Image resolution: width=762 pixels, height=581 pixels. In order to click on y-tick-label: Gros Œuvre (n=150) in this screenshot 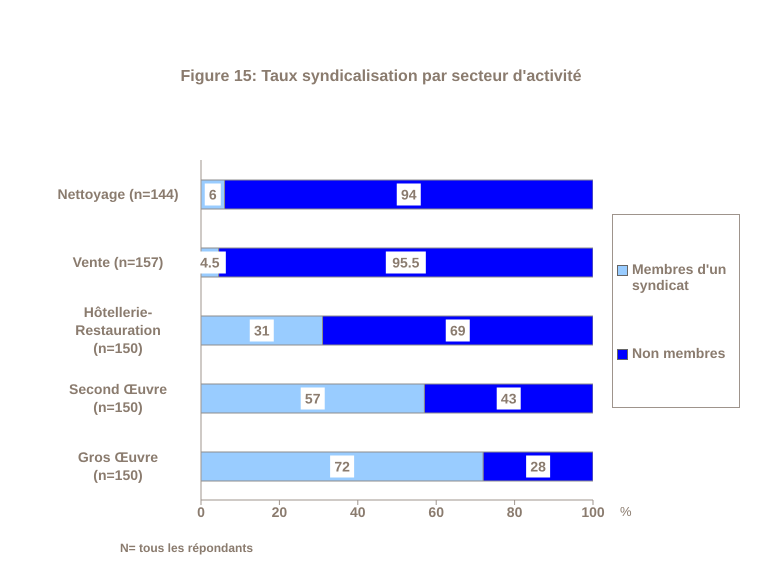, I will do `click(118, 466)`.